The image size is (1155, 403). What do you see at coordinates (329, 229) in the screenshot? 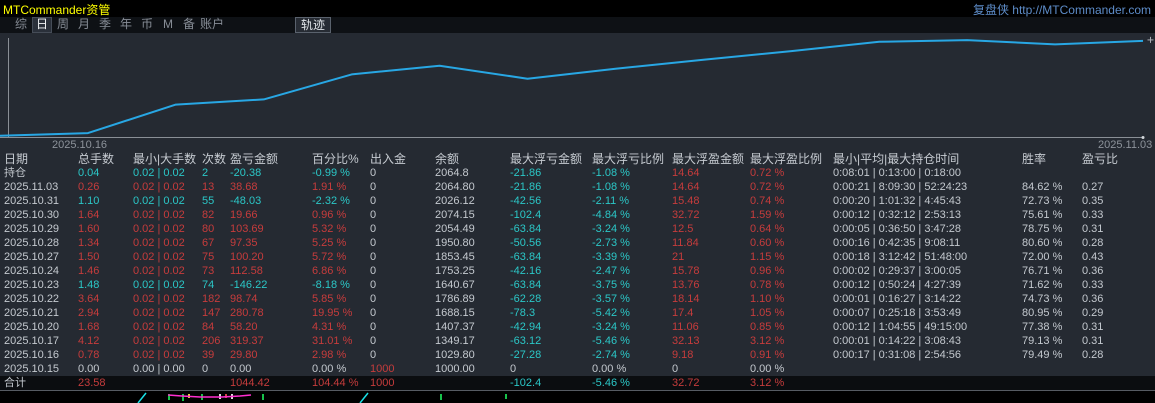
I see `cell-pct: 5.32 %` at bounding box center [329, 229].